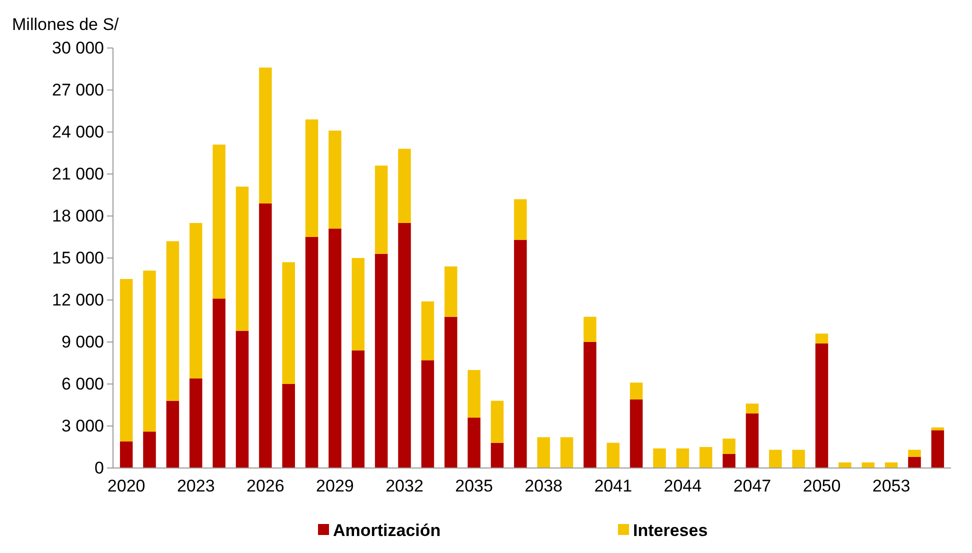 Image resolution: width=972 pixels, height=553 pixels. What do you see at coordinates (78, 216) in the screenshot?
I see `y-tick-label: 18 000` at bounding box center [78, 216].